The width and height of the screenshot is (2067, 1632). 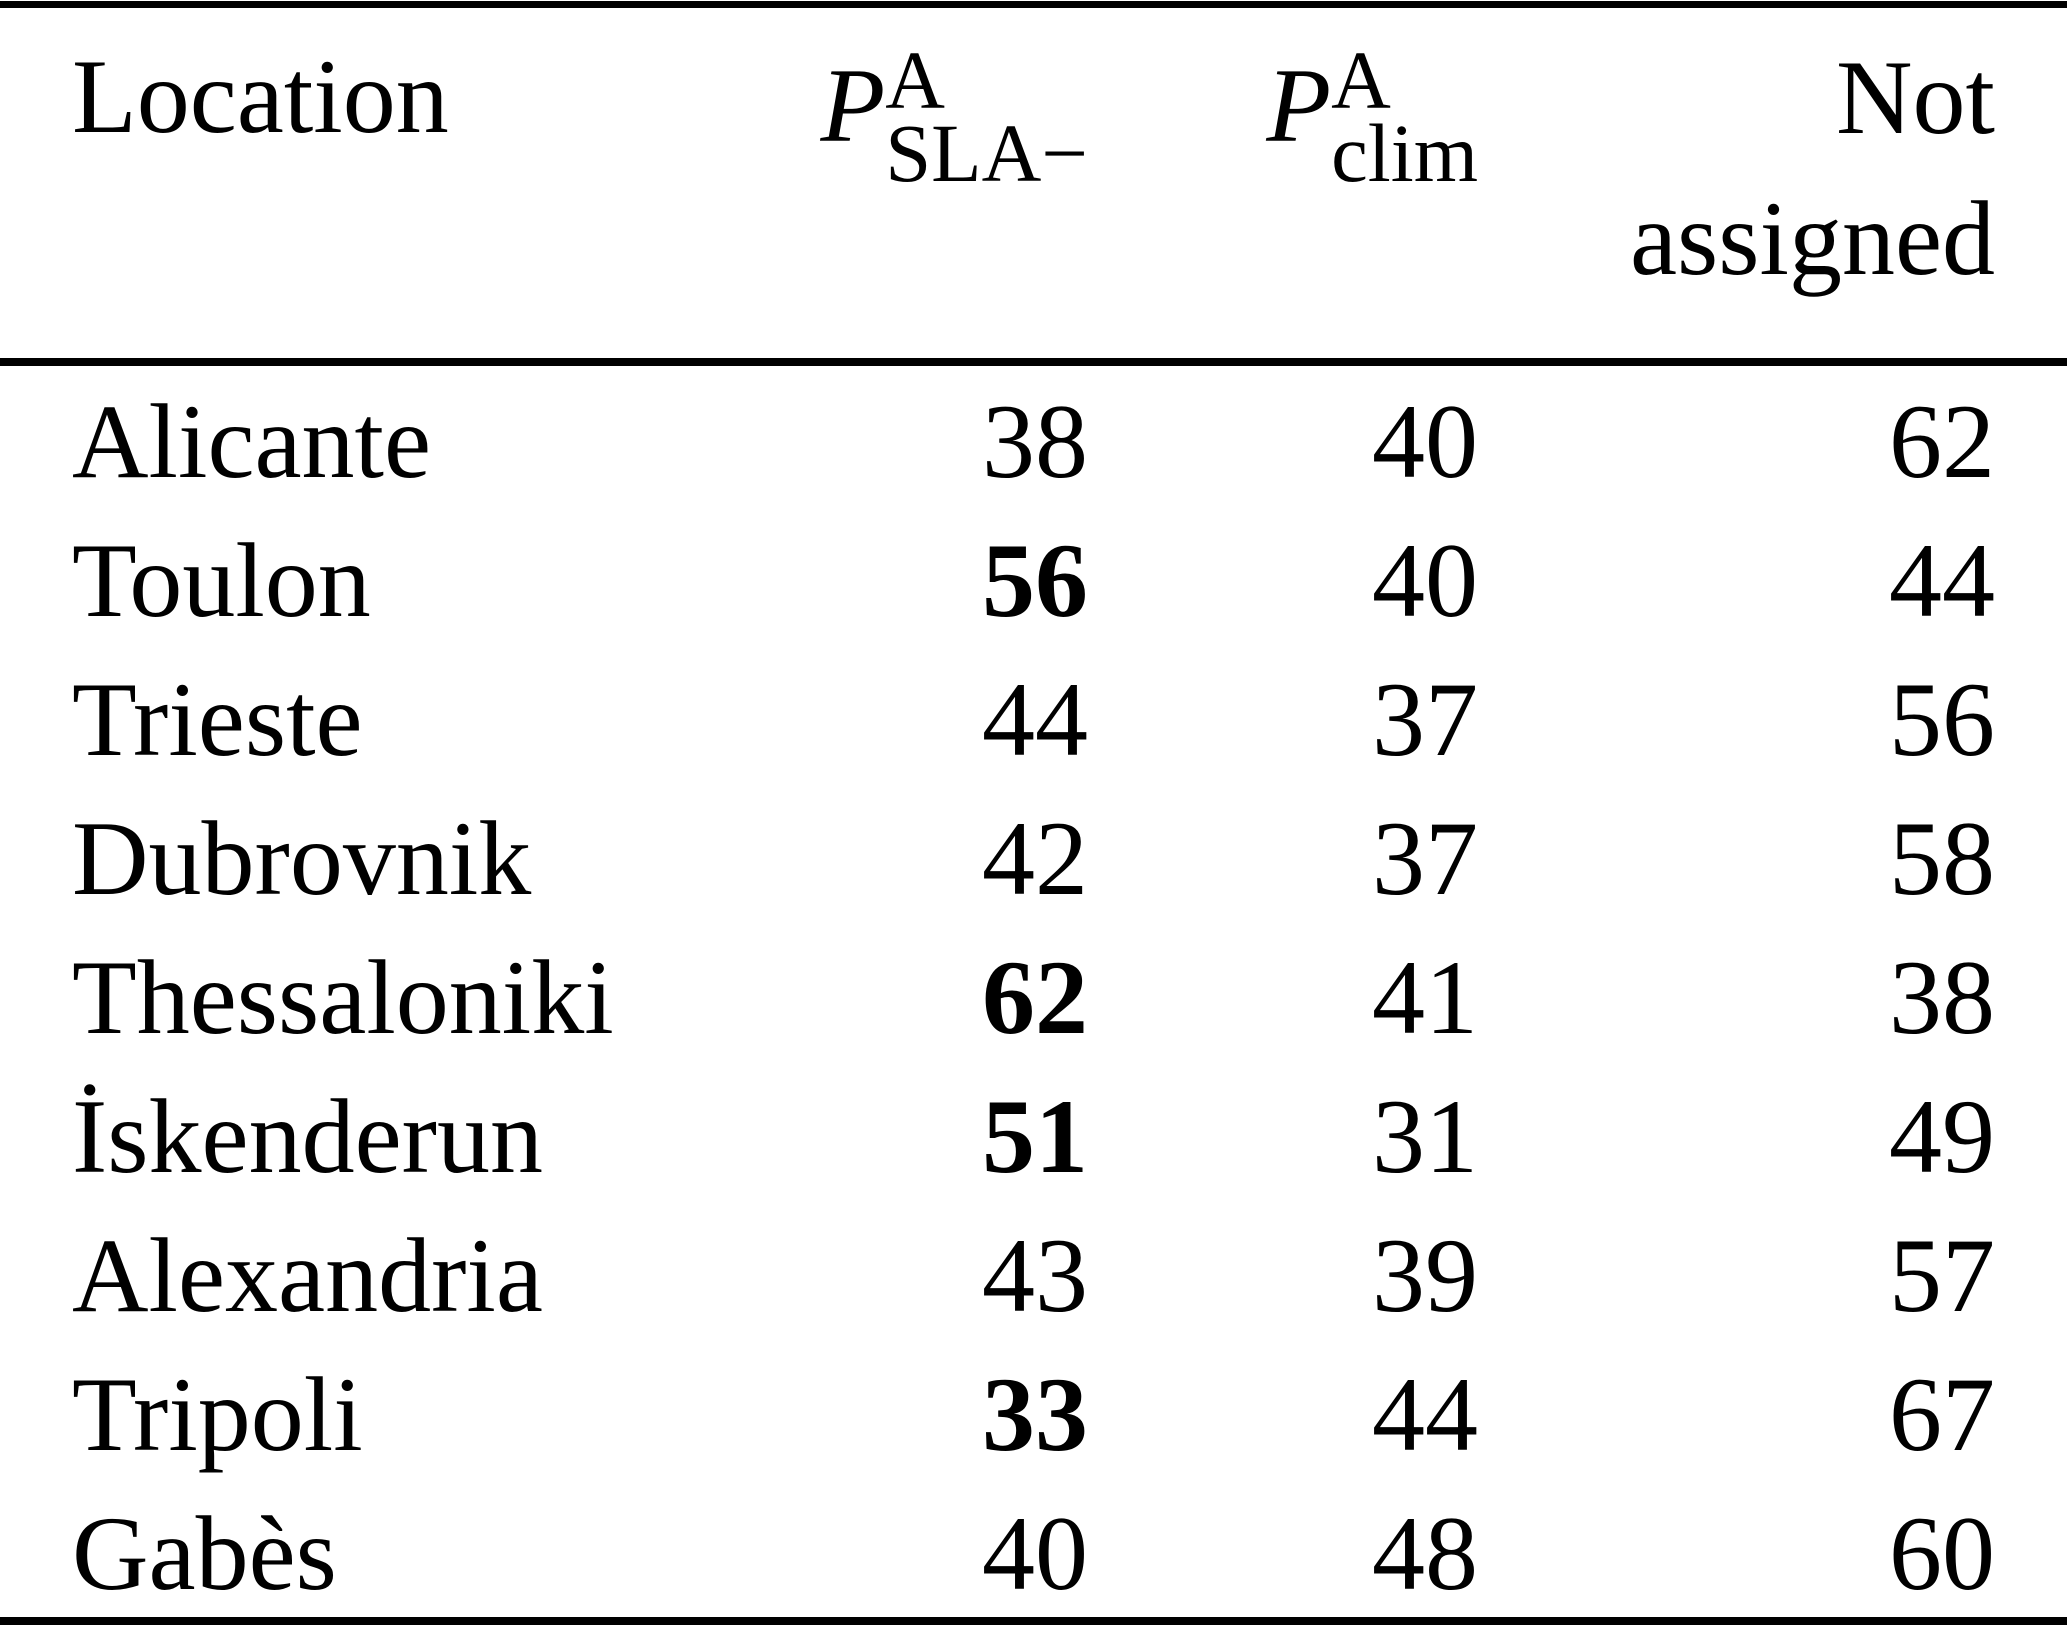 I want to click on column-header-p-sla: P A SLA−, so click(x=914, y=184).